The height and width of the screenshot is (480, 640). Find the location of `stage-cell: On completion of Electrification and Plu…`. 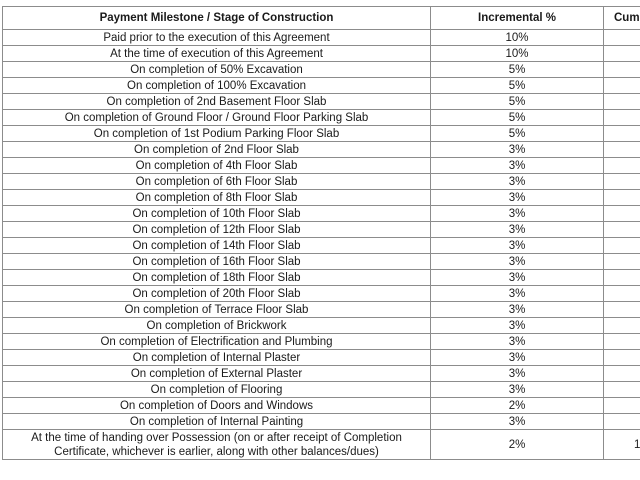

stage-cell: On completion of Electrification and Plu… is located at coordinates (216, 341).